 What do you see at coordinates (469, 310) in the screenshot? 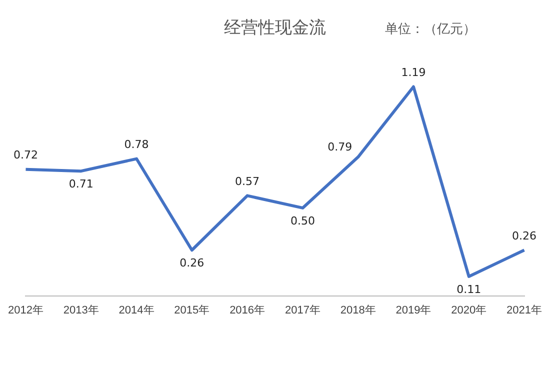
I see `x-tick-label: 2020年` at bounding box center [469, 310].